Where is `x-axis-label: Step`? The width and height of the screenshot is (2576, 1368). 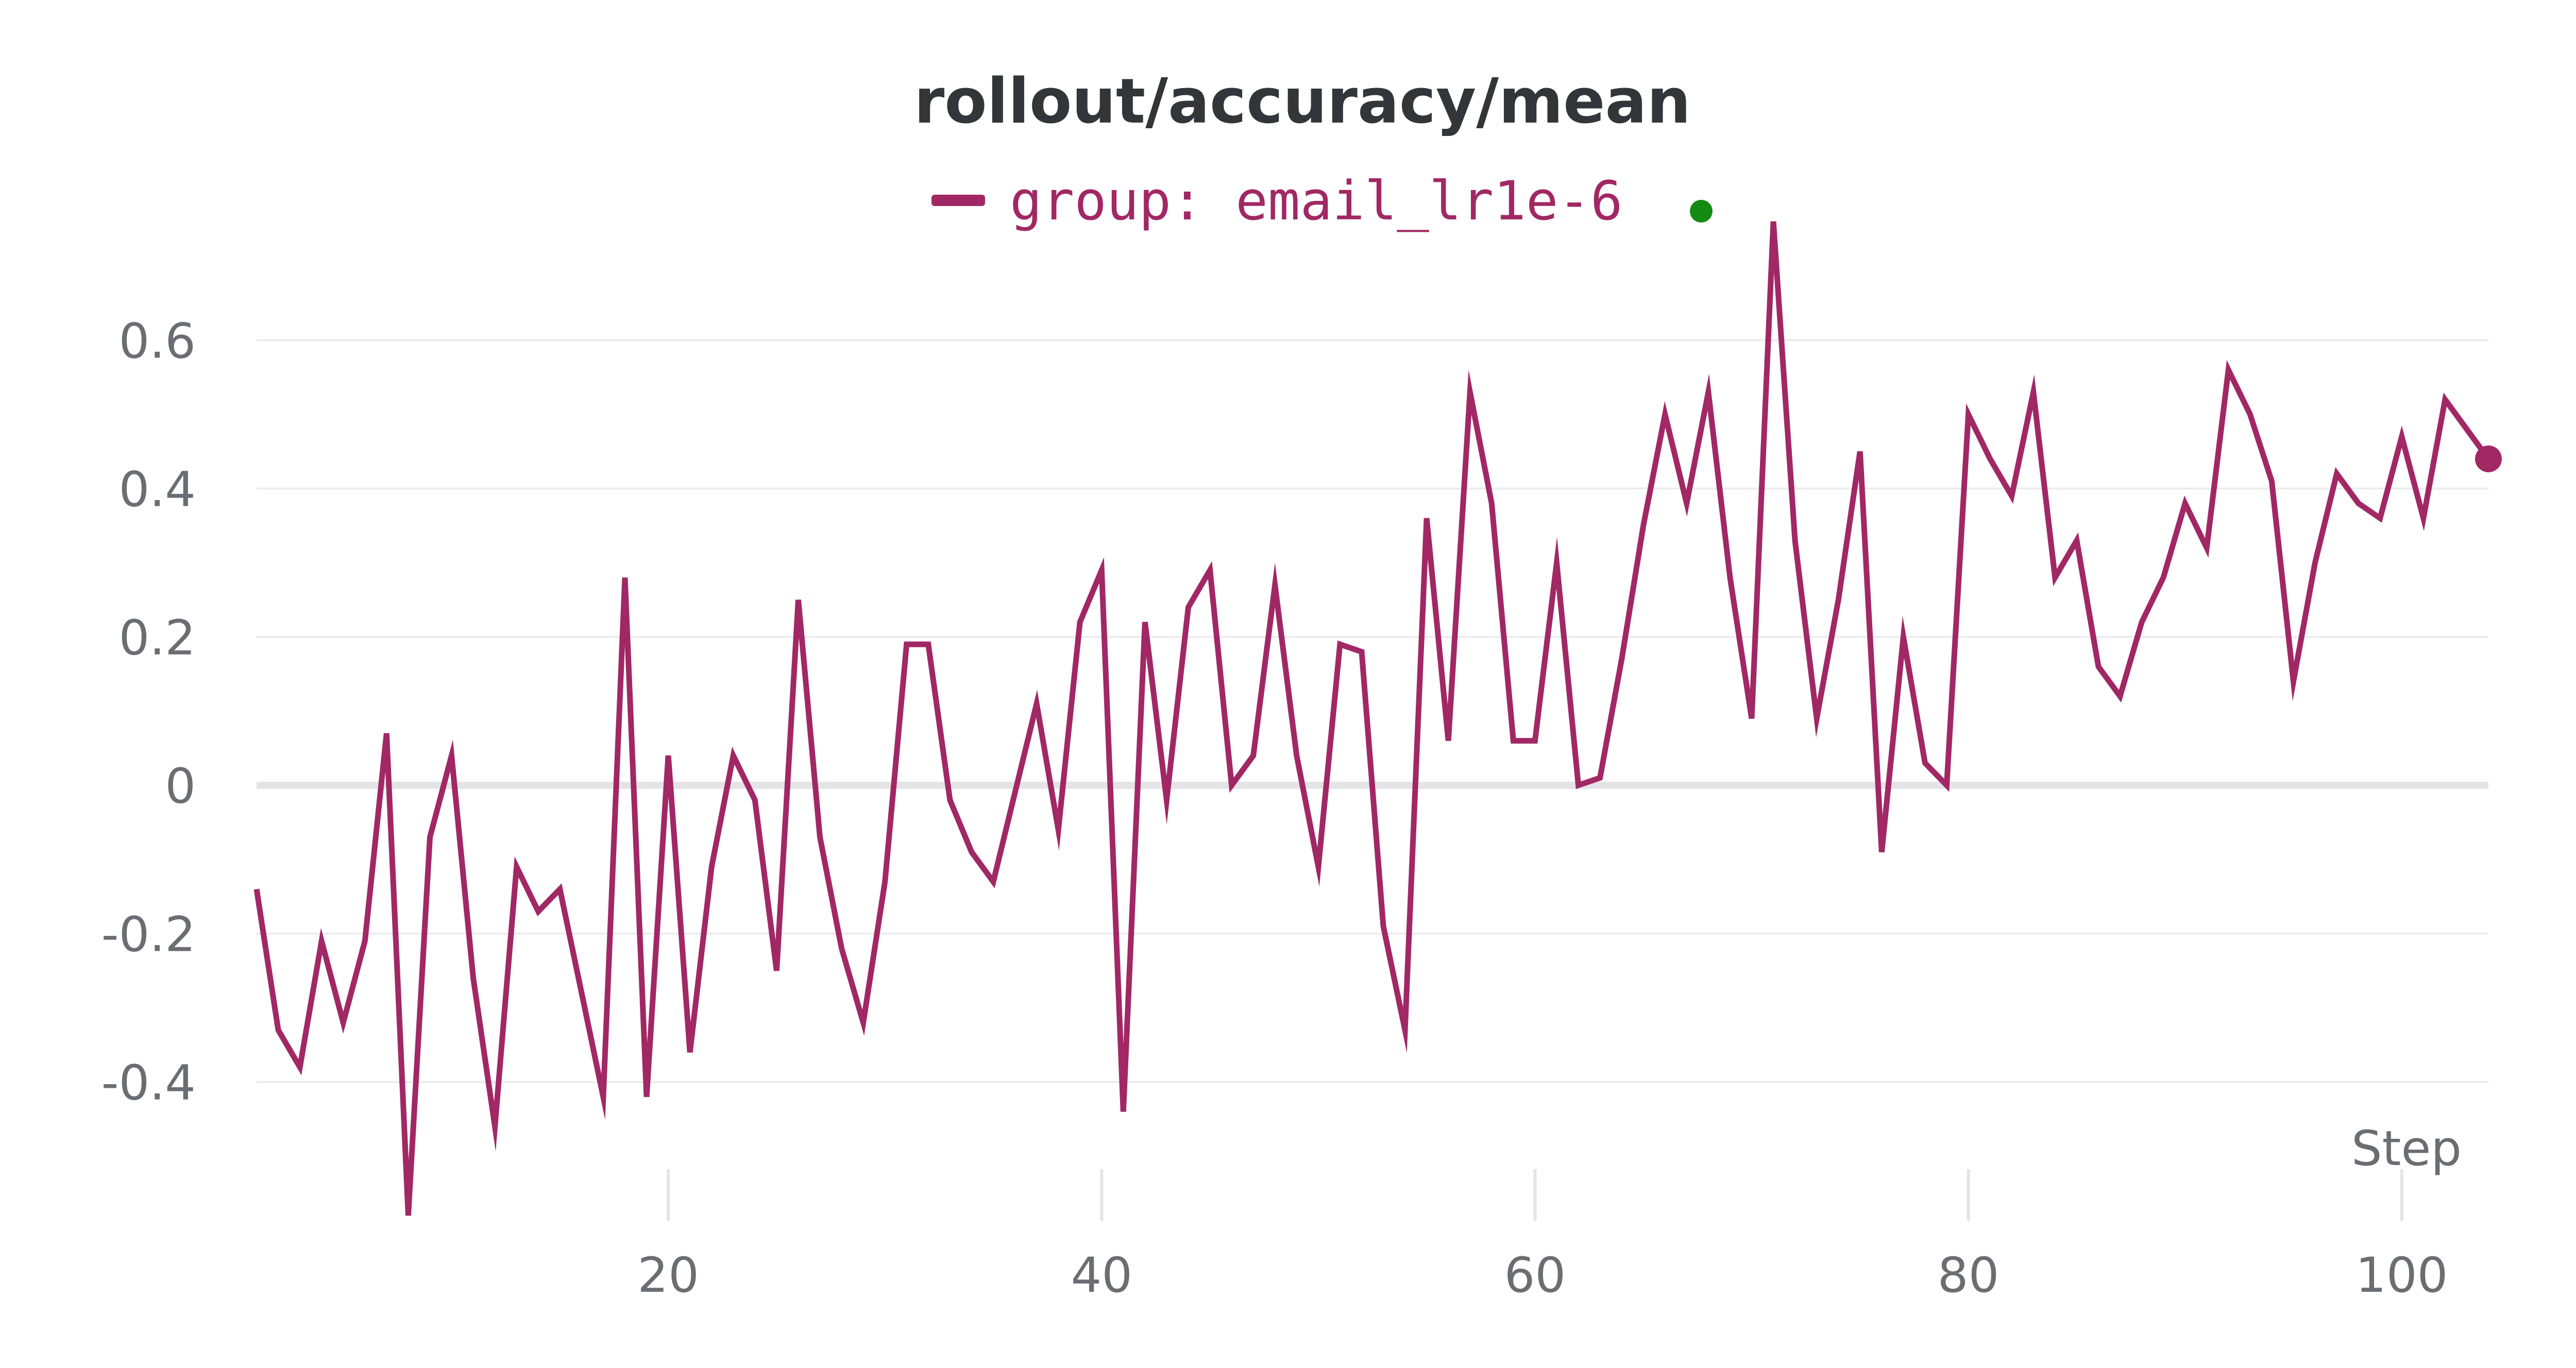
x-axis-label: Step is located at coordinates (2406, 1149).